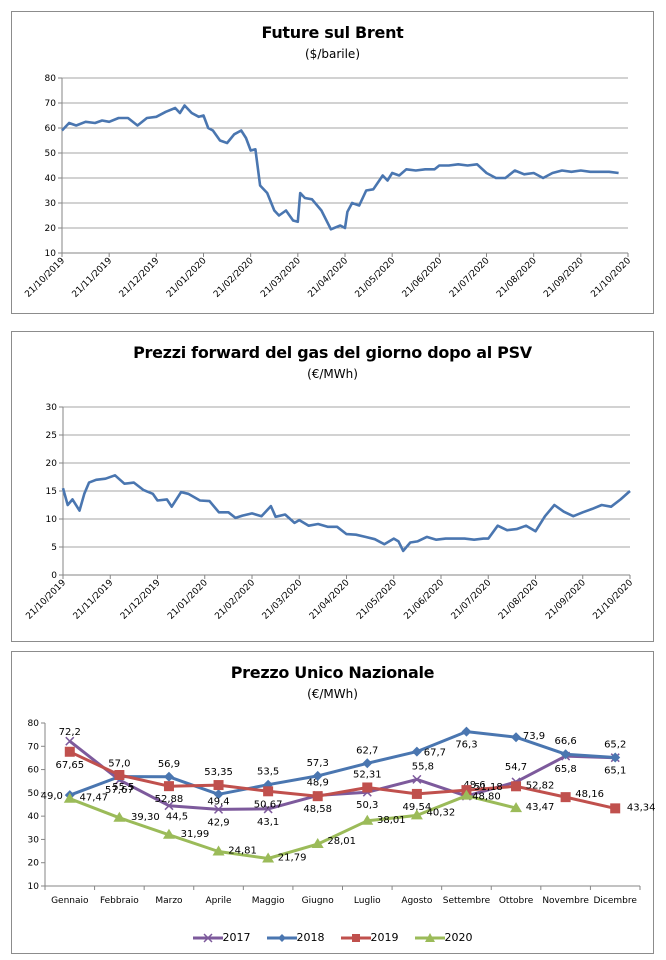  I want to click on legend-swatch-diamond-icon, so click(281, 937).